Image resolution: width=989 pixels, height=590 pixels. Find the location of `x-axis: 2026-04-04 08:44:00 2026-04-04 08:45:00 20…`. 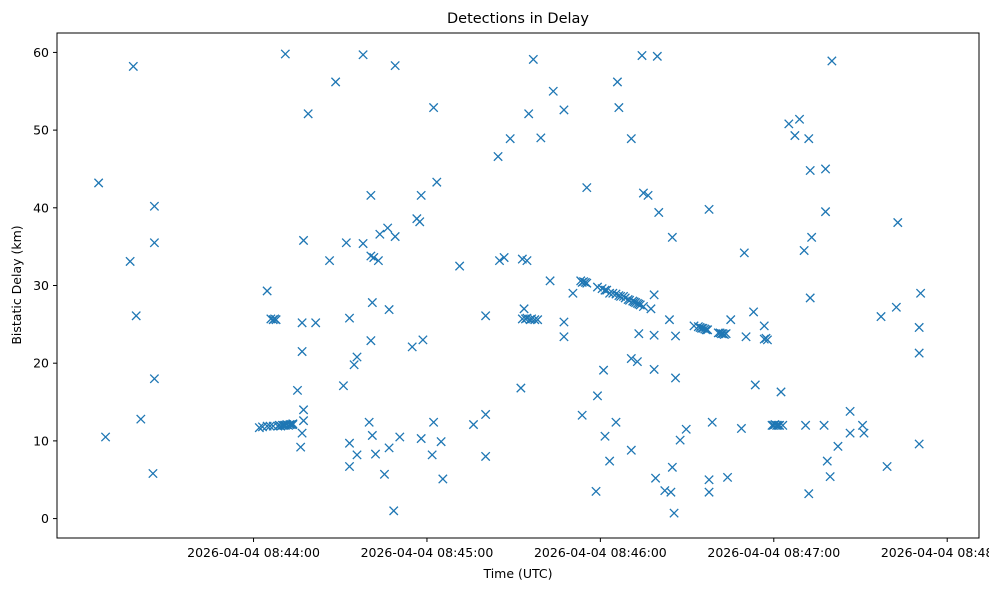

x-axis: 2026-04-04 08:44:00 2026-04-04 08:45:00 20… is located at coordinates (588, 549).